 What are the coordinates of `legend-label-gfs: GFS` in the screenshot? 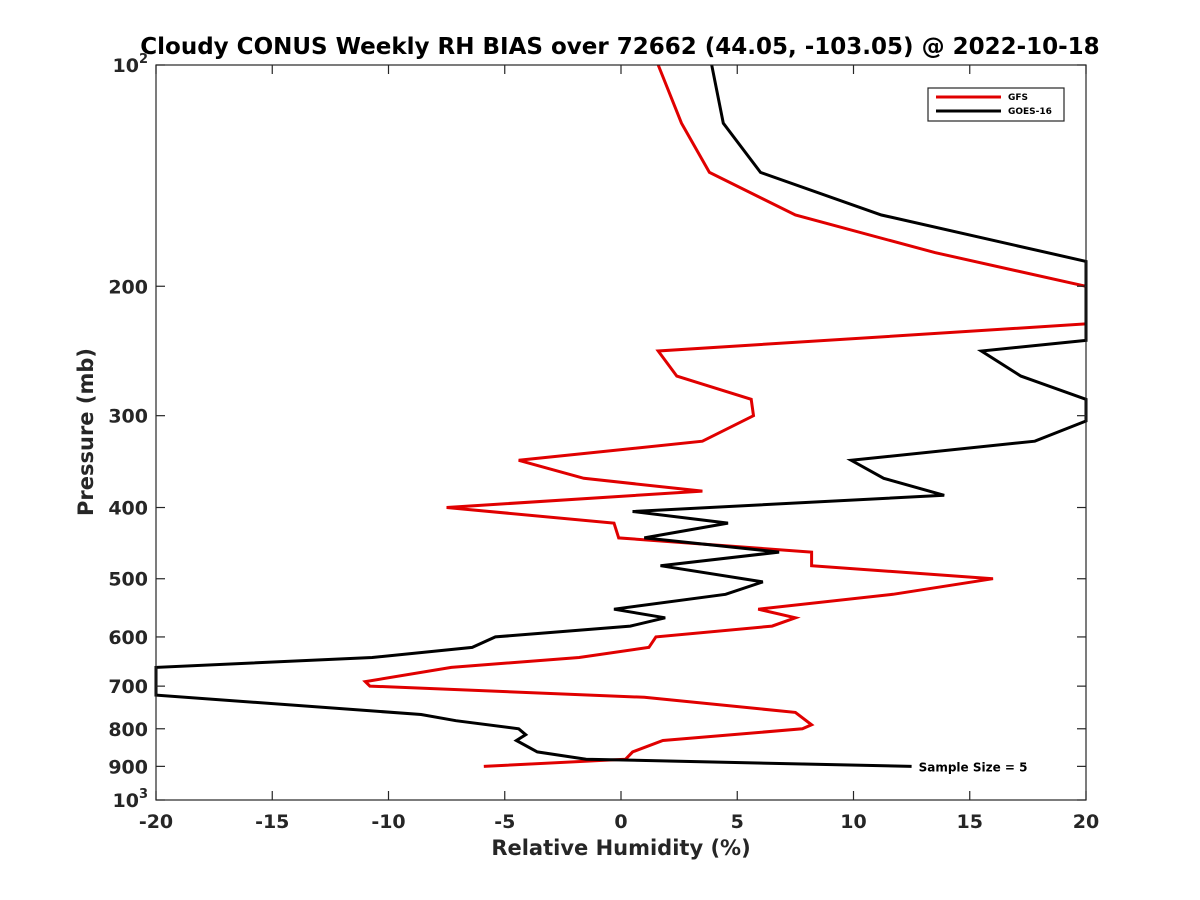 It's located at (1018, 98).